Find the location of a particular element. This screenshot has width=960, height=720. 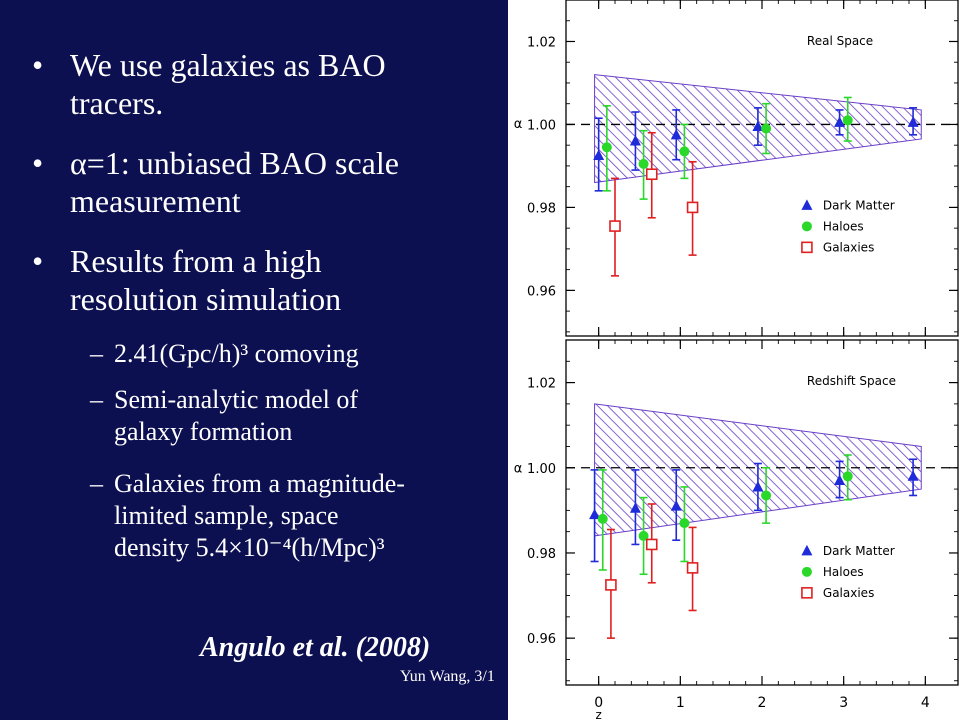

bullet-1-line-1: We use galaxies as BAO is located at coordinates (228, 65).